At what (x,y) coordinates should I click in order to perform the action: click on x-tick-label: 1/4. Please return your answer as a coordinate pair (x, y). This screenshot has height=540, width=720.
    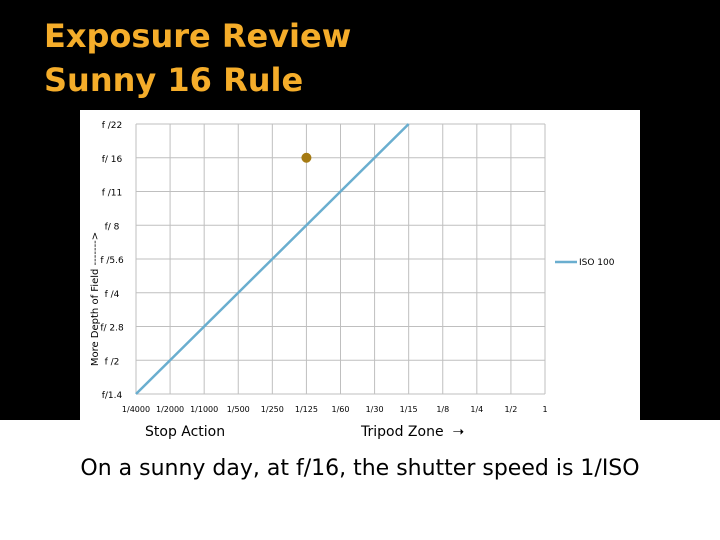
    Looking at the image, I should click on (476, 409).